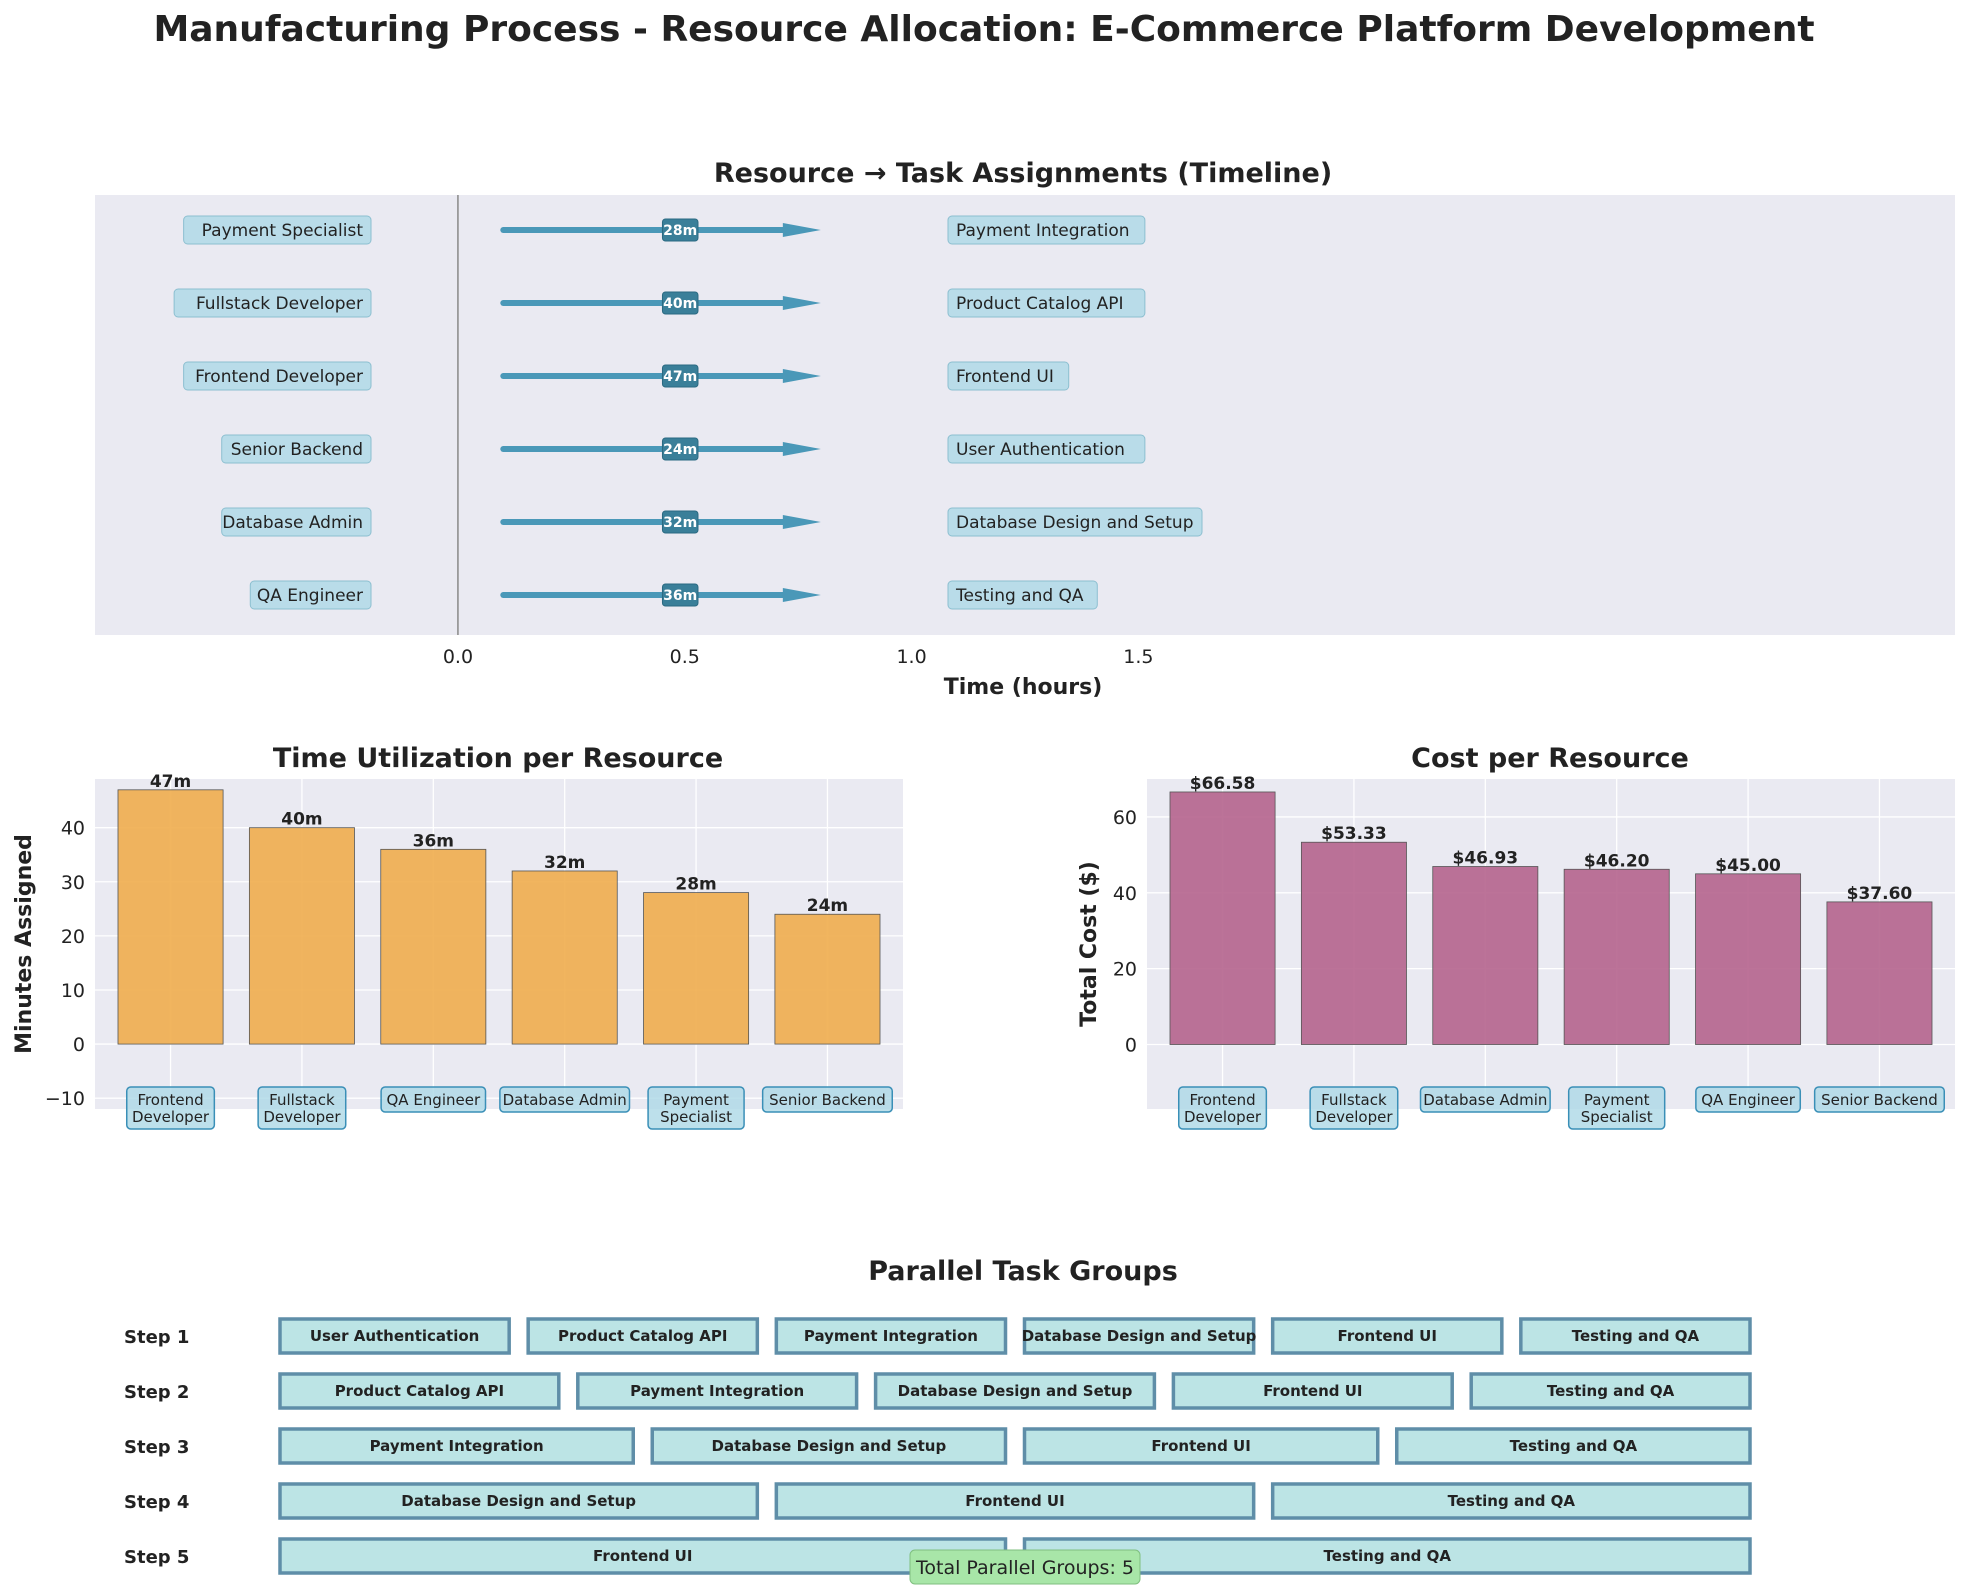 The width and height of the screenshot is (1968, 1596). Describe the element at coordinates (1223, 1117) in the screenshot. I see `cost-category-label: Developer` at that location.